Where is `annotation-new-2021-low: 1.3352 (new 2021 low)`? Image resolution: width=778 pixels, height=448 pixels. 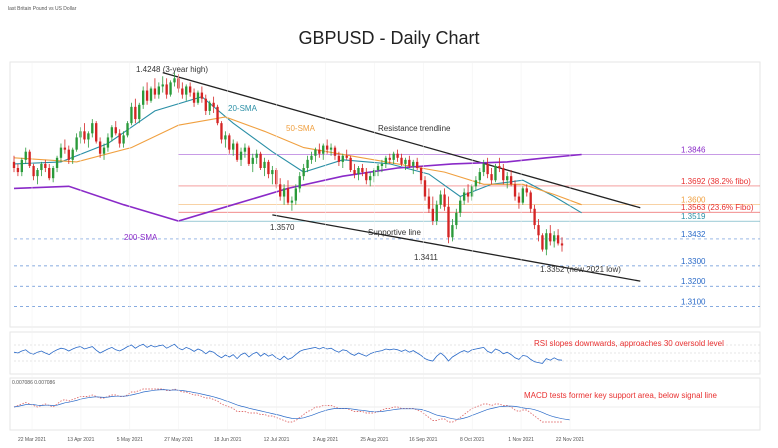
annotation-new-2021-low: 1.3352 (new 2021 low) is located at coordinates (580, 269).